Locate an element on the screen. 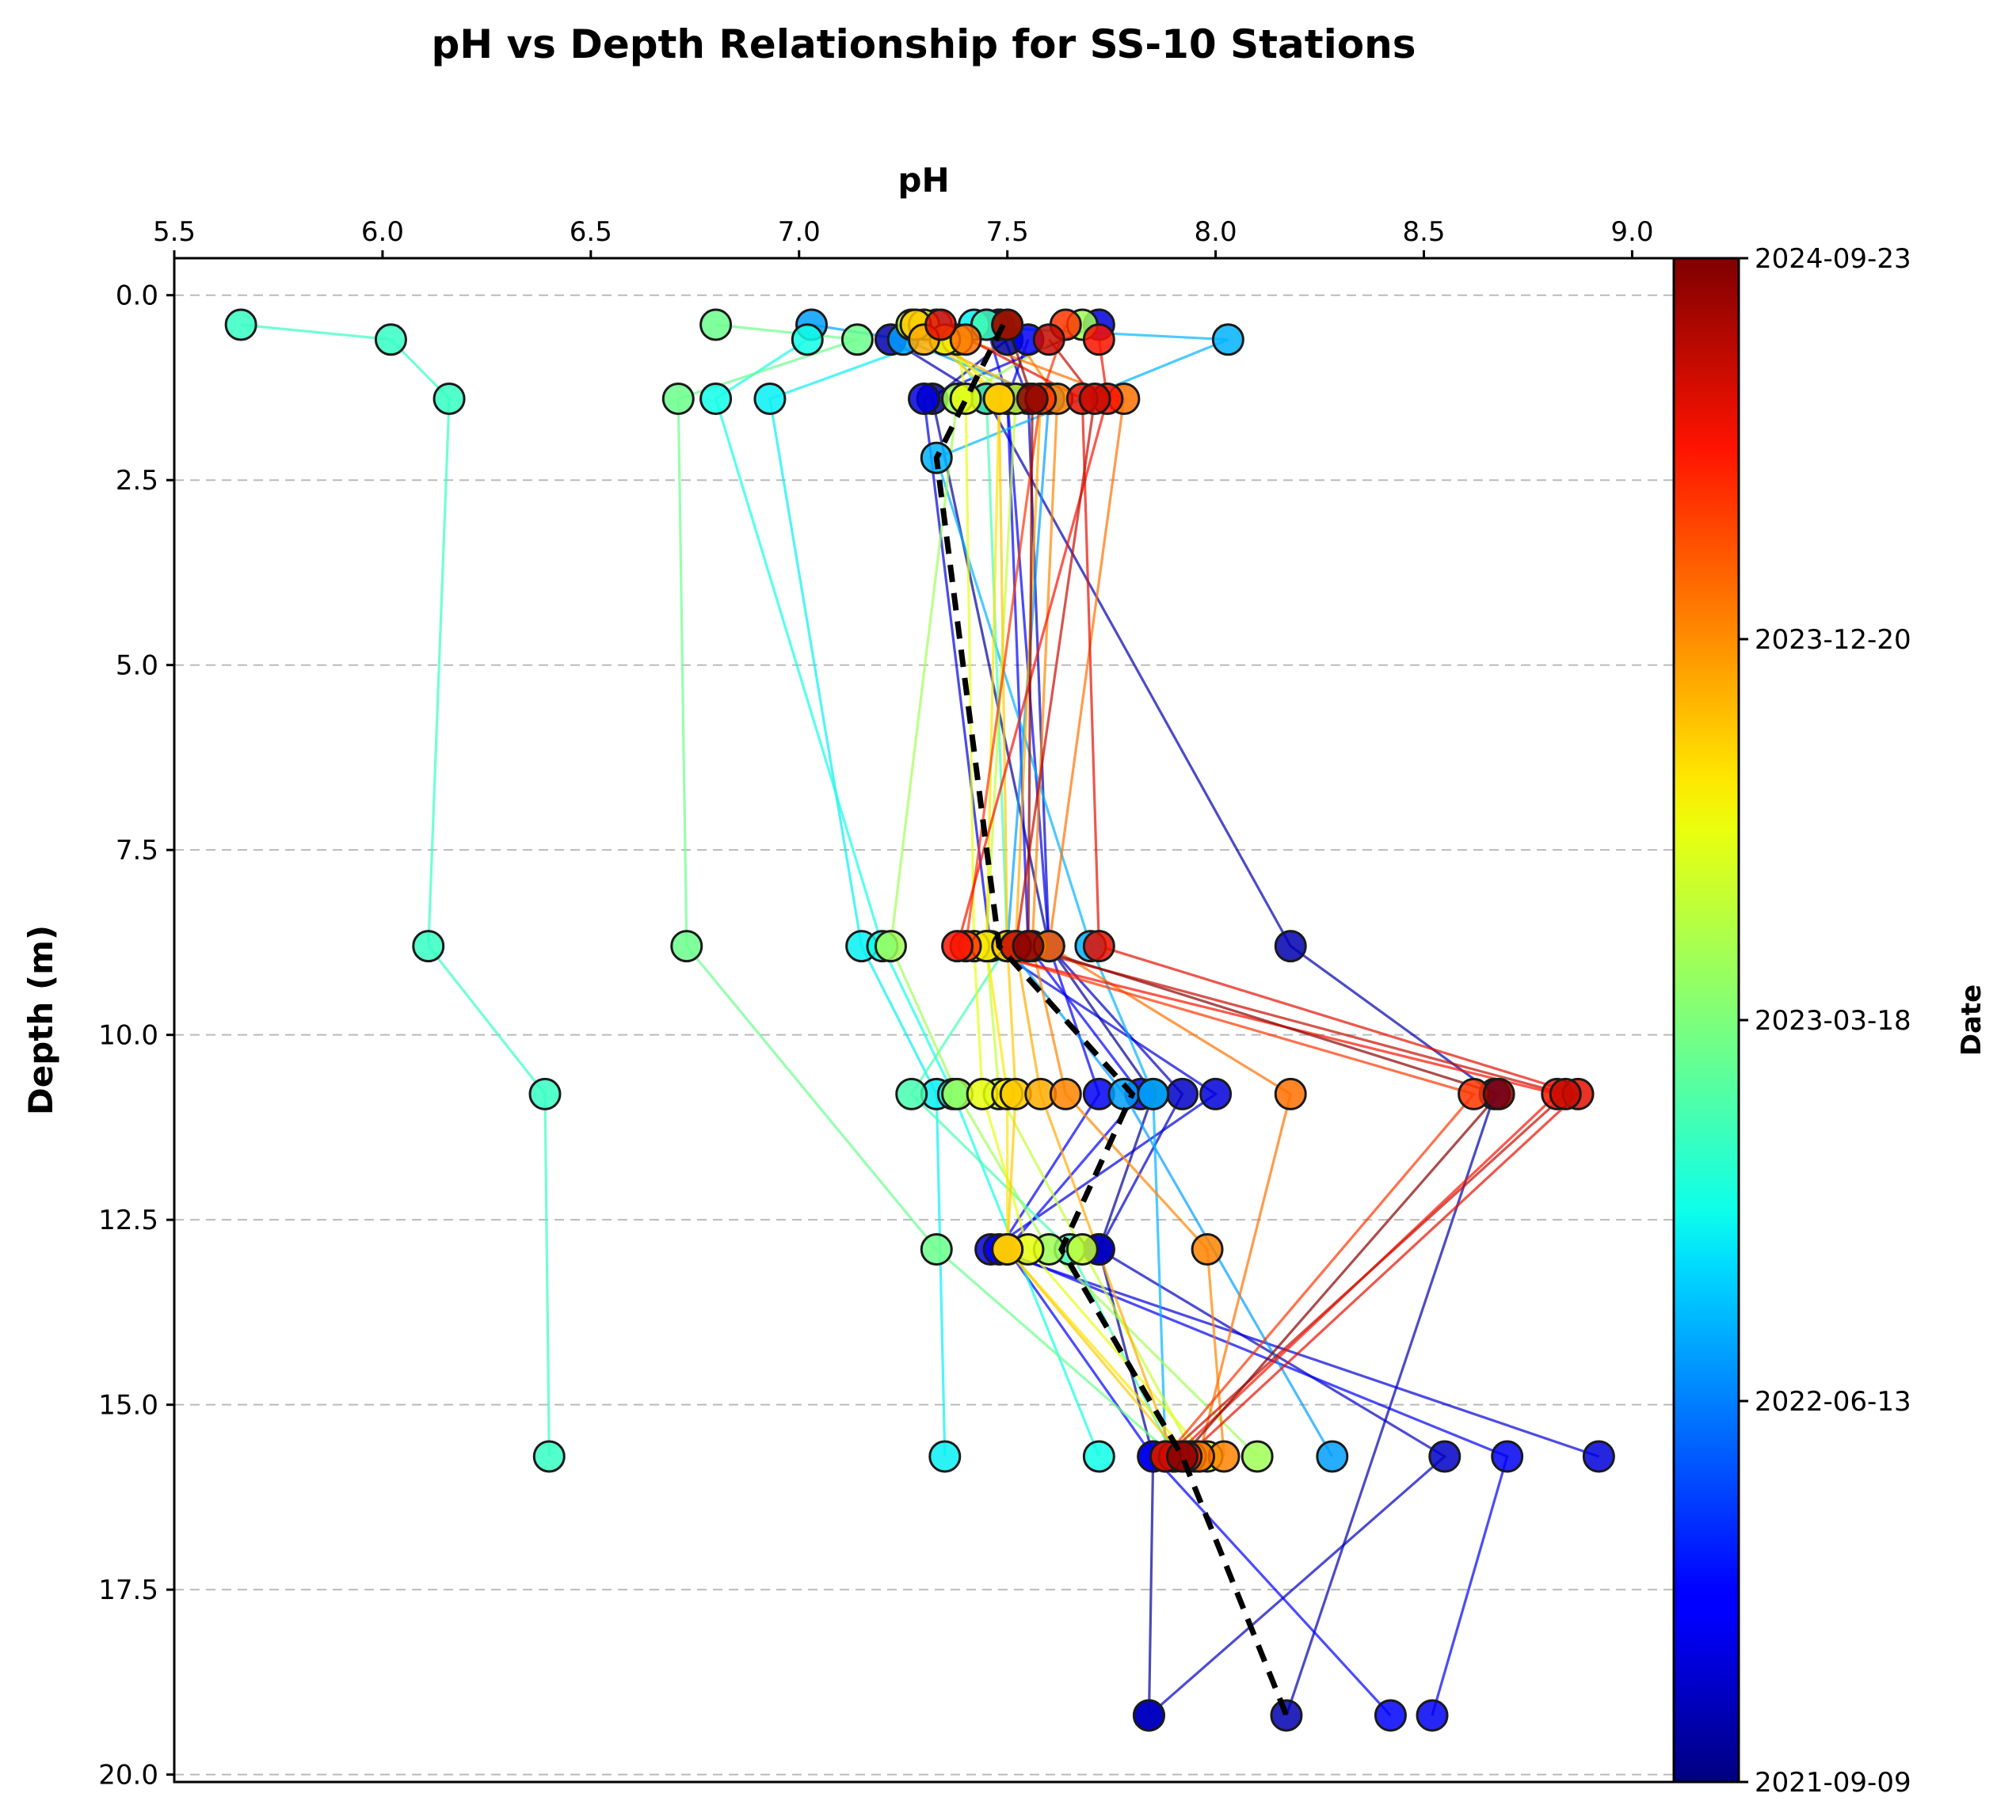  x-tick-label: 7.5 is located at coordinates (1008, 232).